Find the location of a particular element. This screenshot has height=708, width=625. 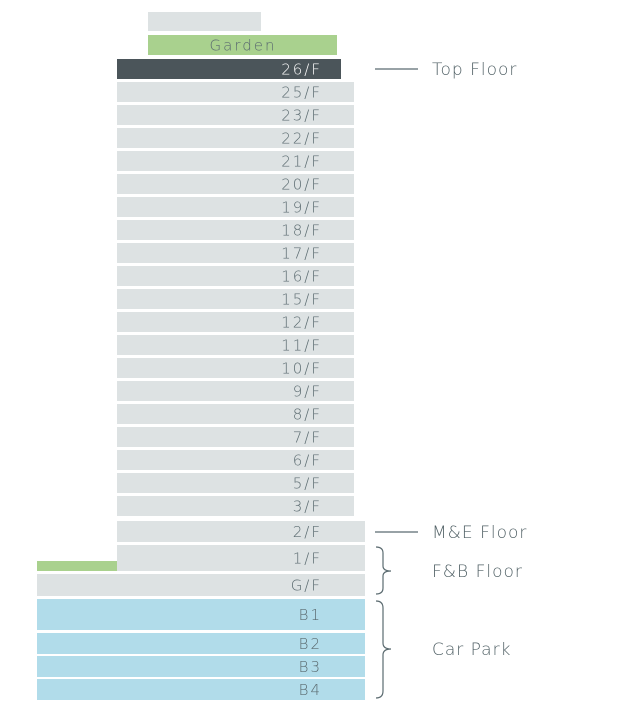

garden-label: Garden is located at coordinates (243, 46).